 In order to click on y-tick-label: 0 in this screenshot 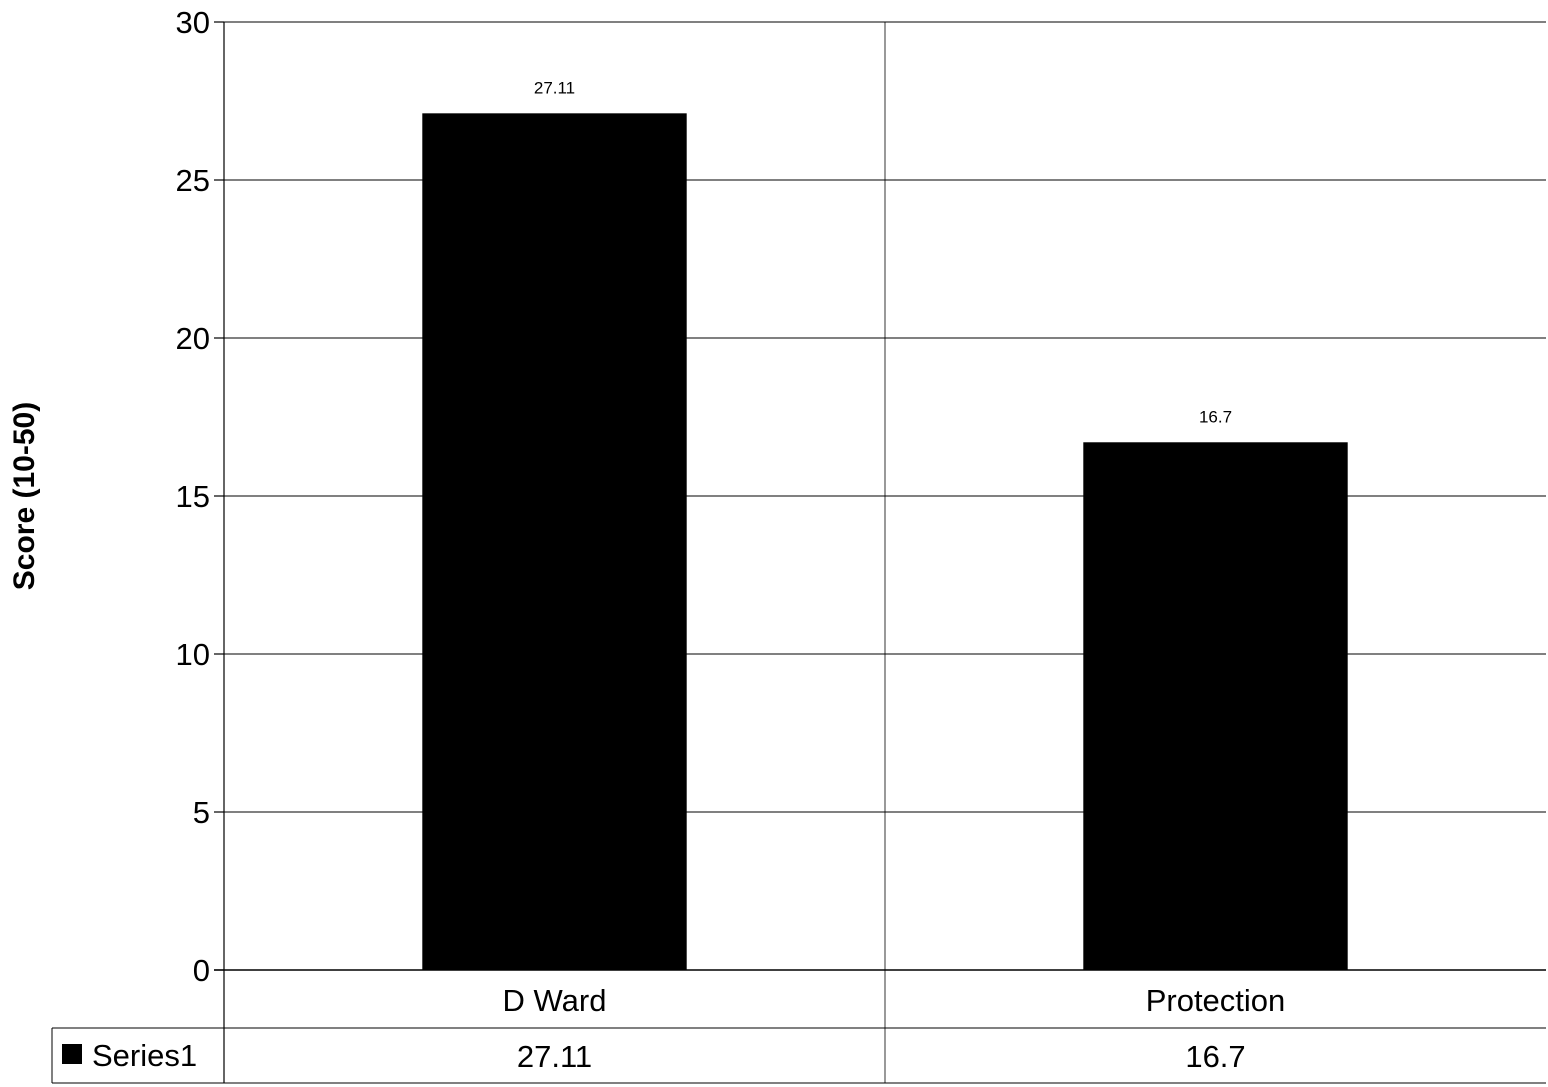, I will do `click(201, 970)`.